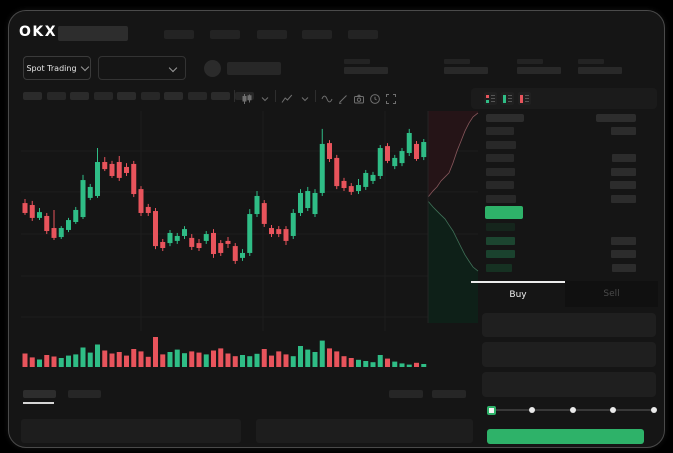 The width and height of the screenshot is (673, 453). What do you see at coordinates (569, 354) in the screenshot?
I see `amount-field` at bounding box center [569, 354].